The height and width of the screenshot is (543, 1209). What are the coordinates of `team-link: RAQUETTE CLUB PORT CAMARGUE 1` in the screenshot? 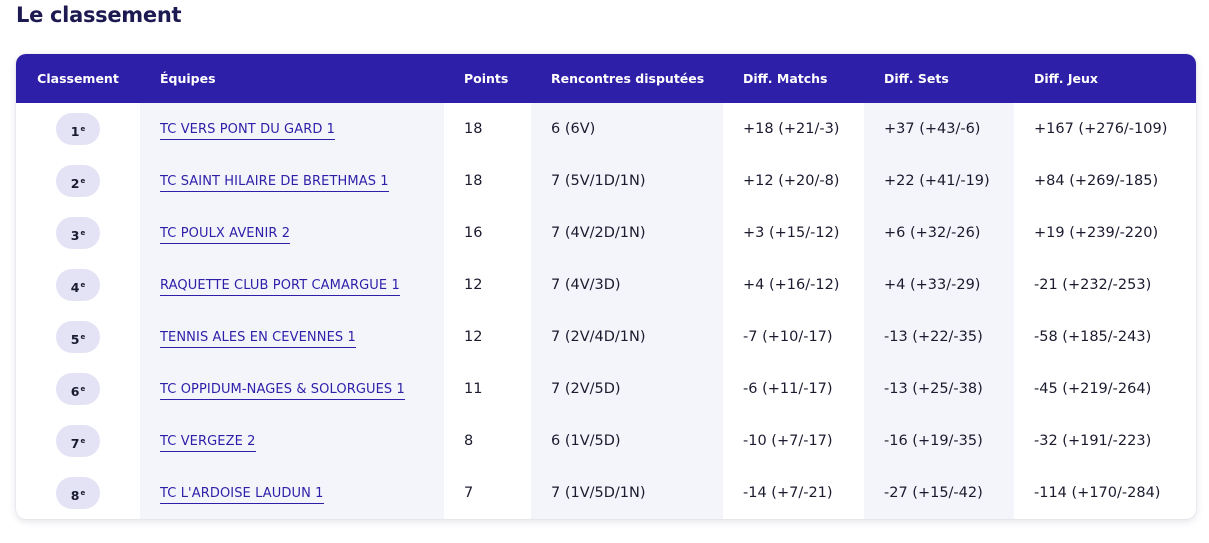 It's located at (280, 287).